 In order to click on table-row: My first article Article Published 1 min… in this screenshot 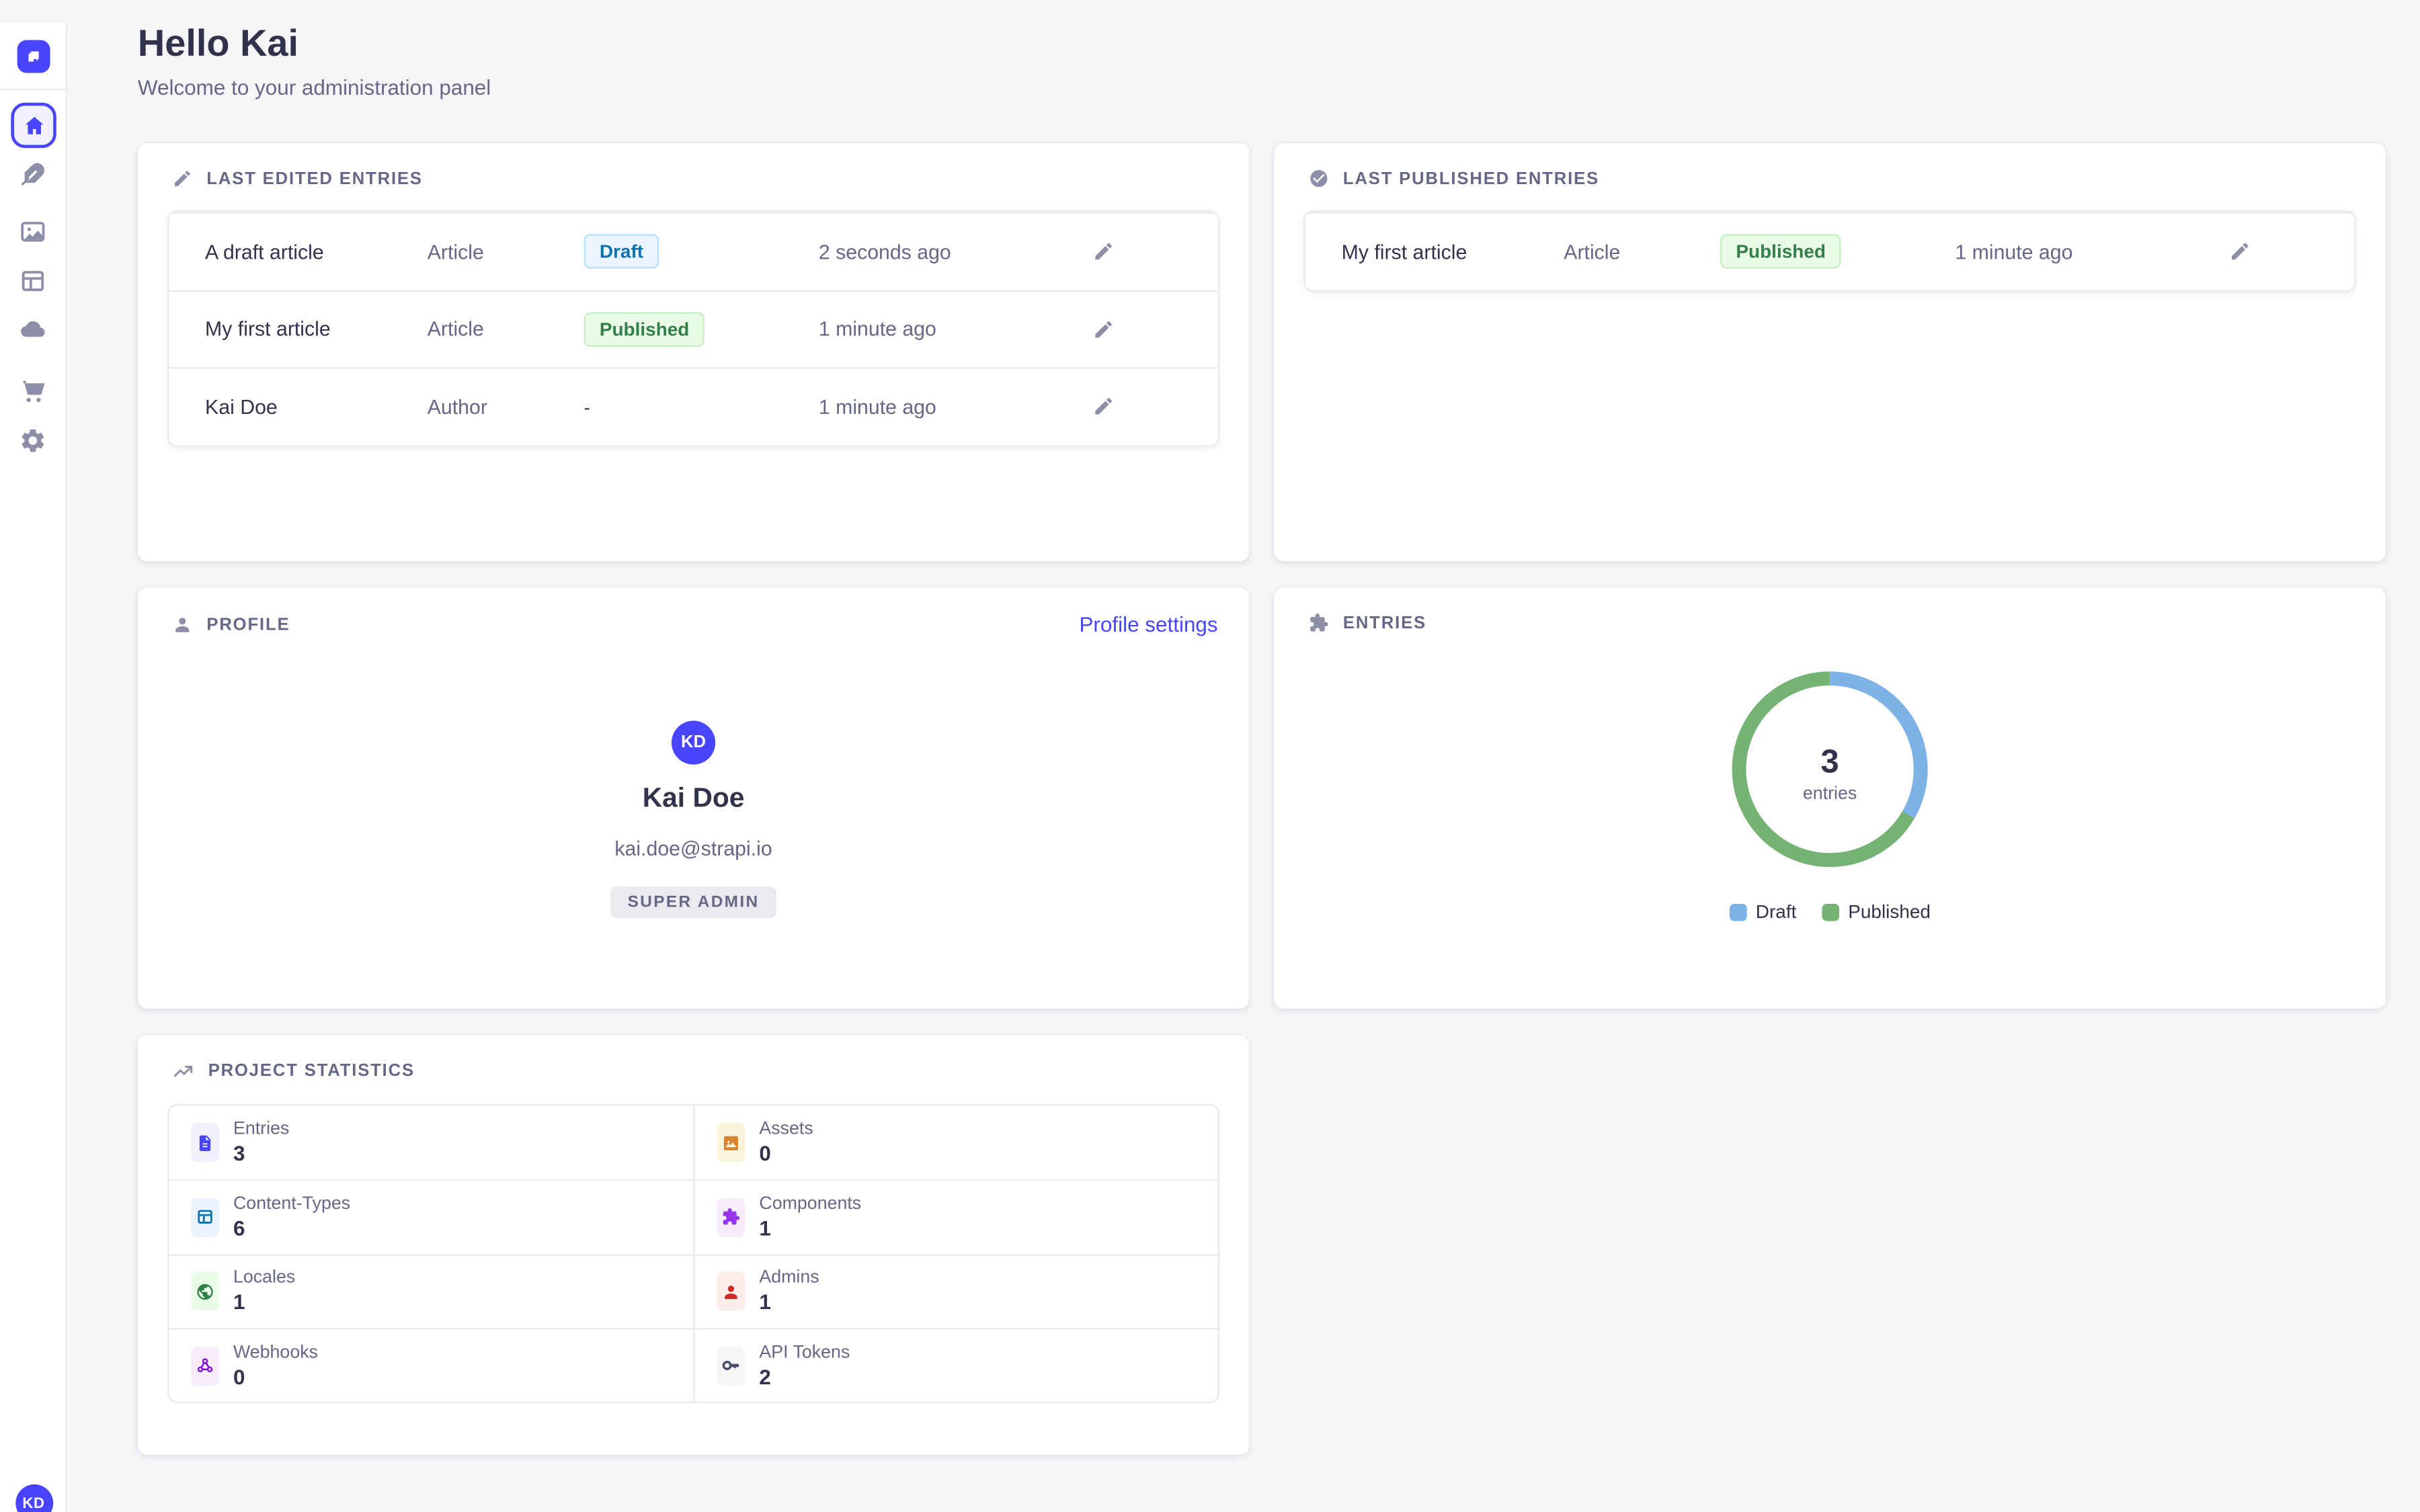, I will do `click(693, 328)`.